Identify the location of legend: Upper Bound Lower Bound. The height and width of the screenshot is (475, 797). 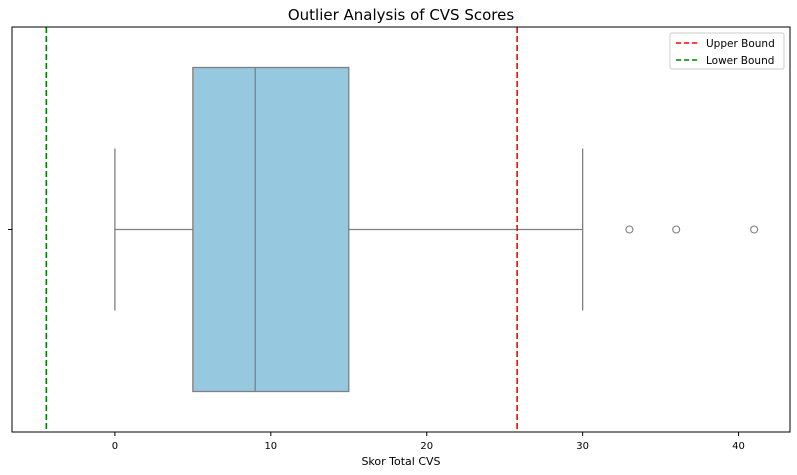
(727, 51).